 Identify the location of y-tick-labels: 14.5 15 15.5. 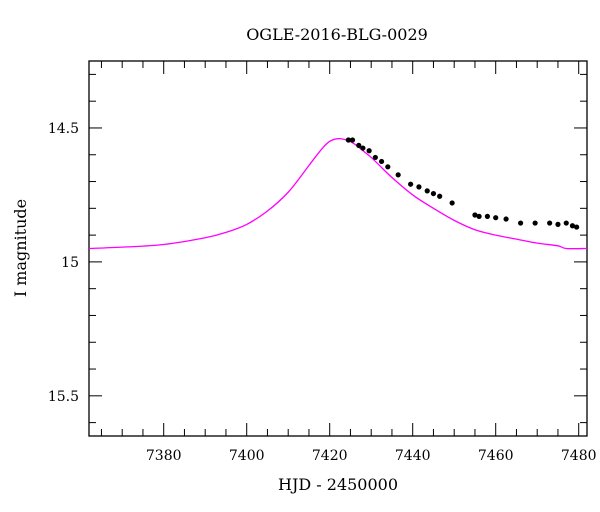
(63, 263).